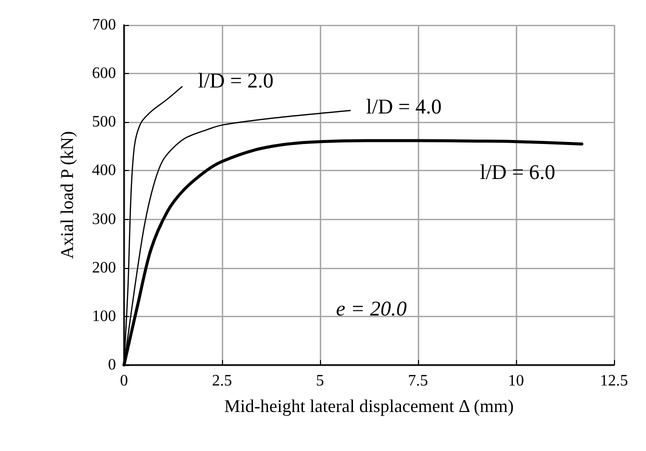 The image size is (646, 451). What do you see at coordinates (104, 171) in the screenshot?
I see `y-tick-label: 400` at bounding box center [104, 171].